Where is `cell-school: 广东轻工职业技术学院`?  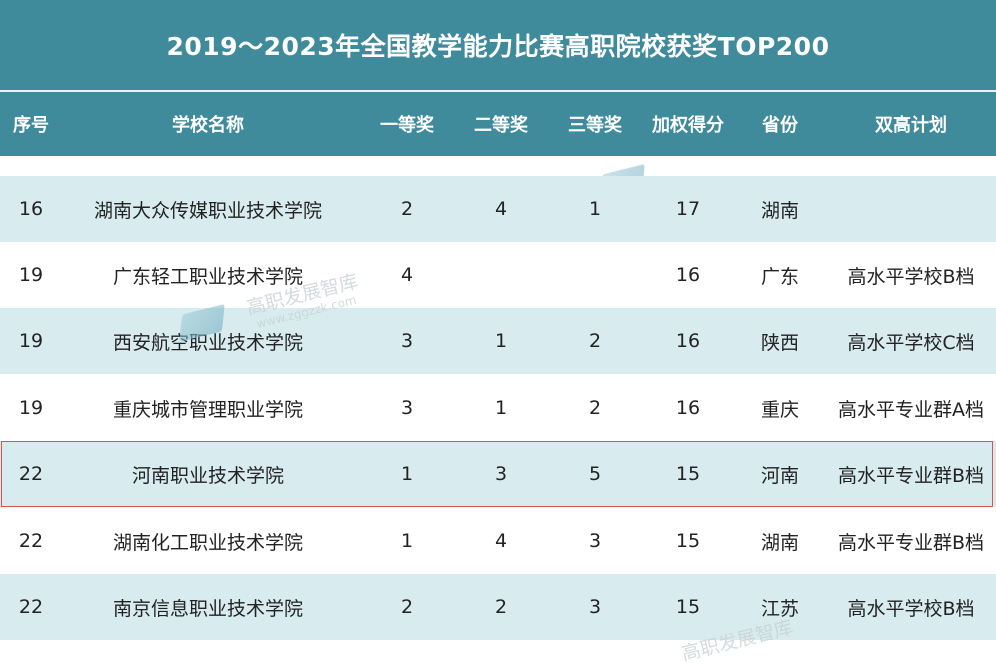
cell-school: 广东轻工职业技术学院 is located at coordinates (207, 276).